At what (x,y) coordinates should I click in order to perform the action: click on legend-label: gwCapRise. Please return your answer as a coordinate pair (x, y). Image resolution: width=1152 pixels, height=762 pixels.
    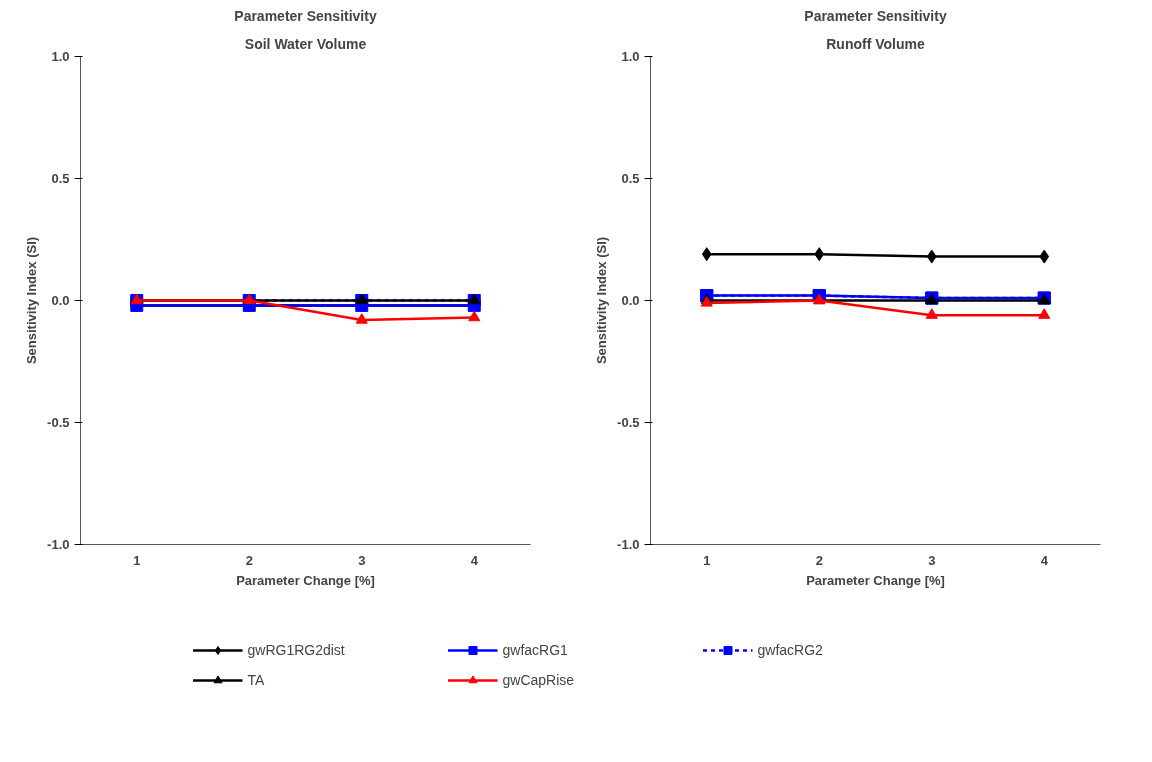
    Looking at the image, I should click on (539, 680).